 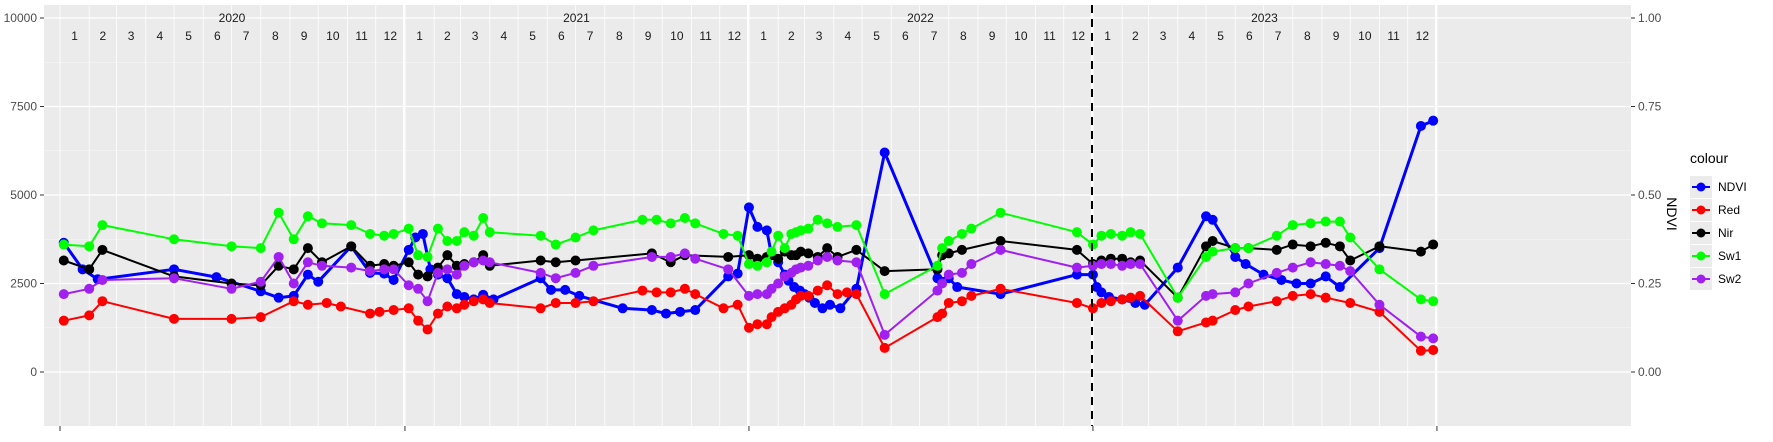 What do you see at coordinates (619, 36) in the screenshot?
I see `month-label: 8` at bounding box center [619, 36].